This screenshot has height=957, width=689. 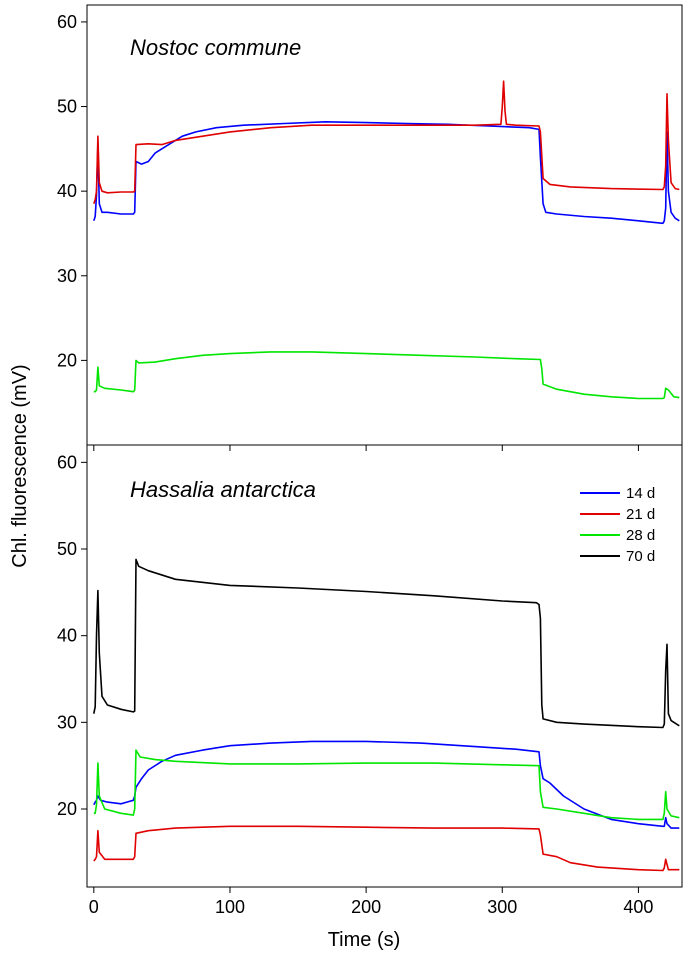 What do you see at coordinates (640, 556) in the screenshot?
I see `legend-label: 70 d` at bounding box center [640, 556].